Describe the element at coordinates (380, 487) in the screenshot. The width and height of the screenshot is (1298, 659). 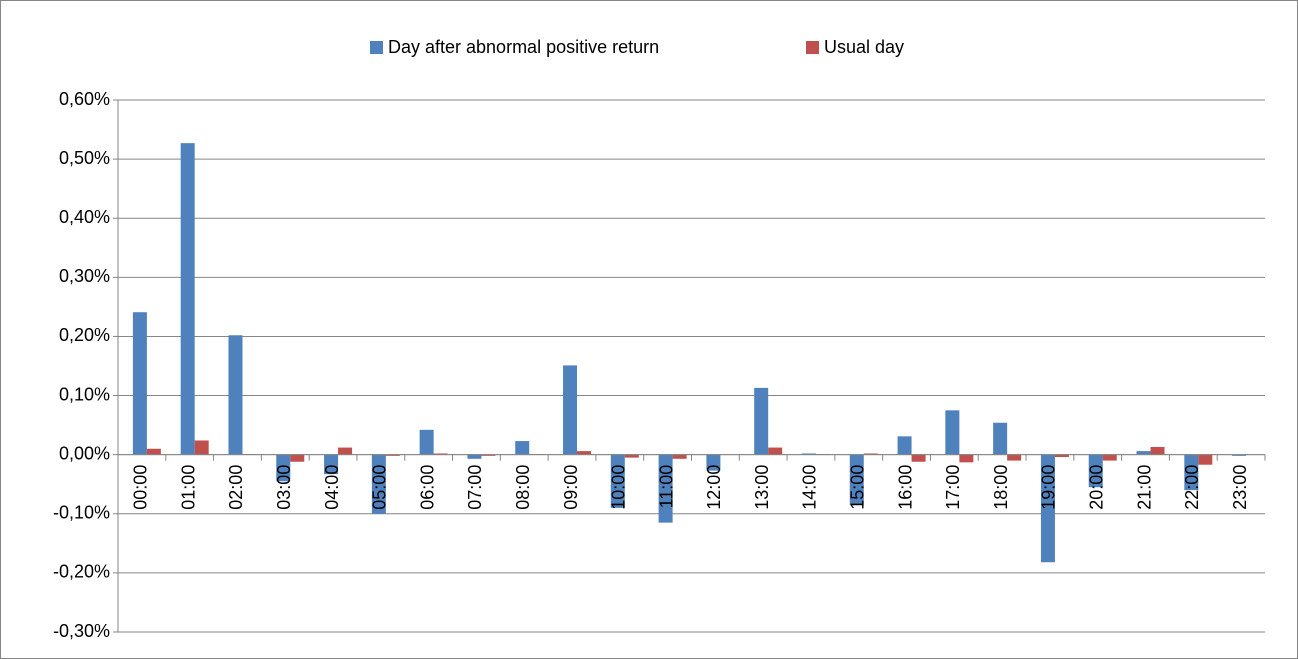
I see `x-tick-label: 05:00` at that location.